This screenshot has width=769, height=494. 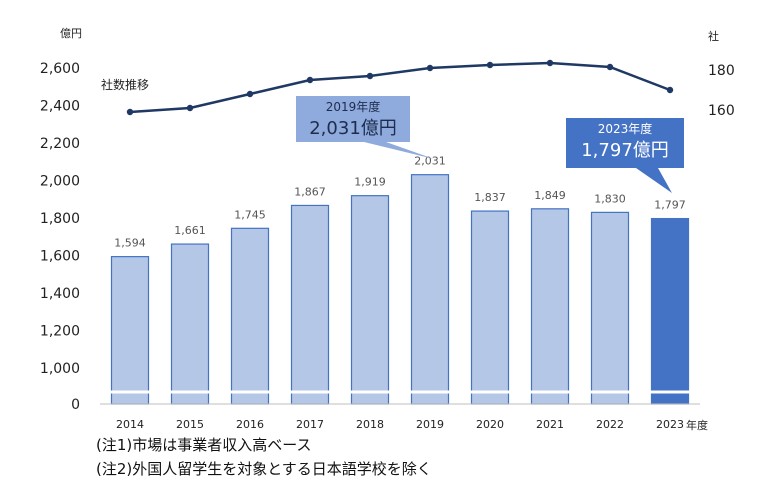 I want to click on y-axis-unit-label: 億円, so click(x=71, y=33).